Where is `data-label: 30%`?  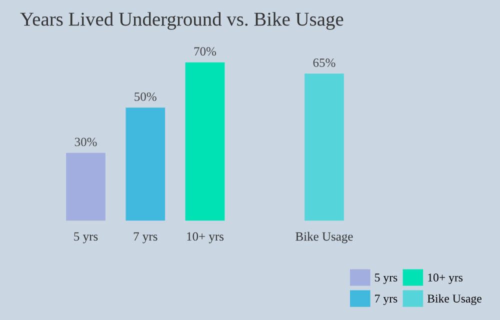 data-label: 30% is located at coordinates (85, 142).